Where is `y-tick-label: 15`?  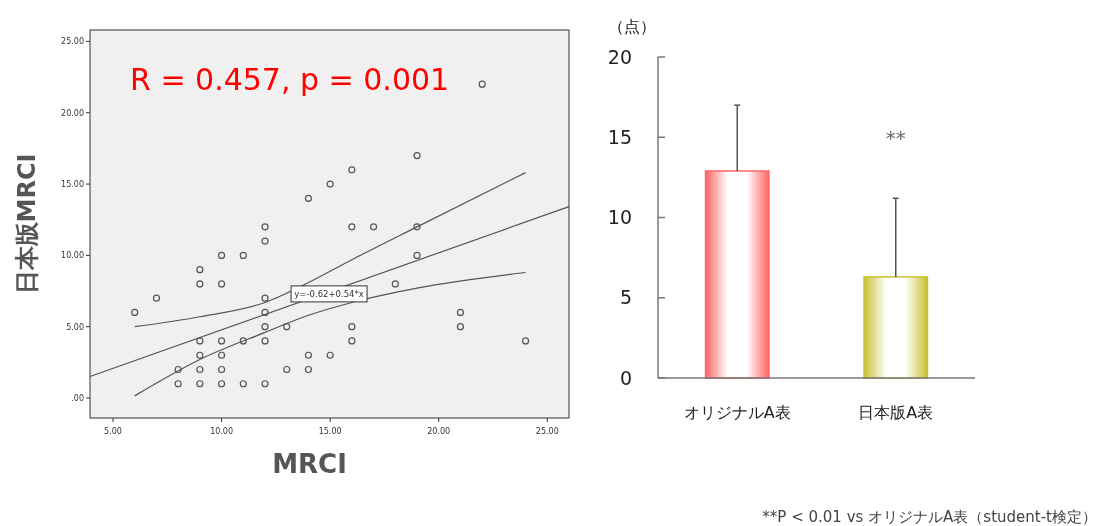 y-tick-label: 15 is located at coordinates (619, 136).